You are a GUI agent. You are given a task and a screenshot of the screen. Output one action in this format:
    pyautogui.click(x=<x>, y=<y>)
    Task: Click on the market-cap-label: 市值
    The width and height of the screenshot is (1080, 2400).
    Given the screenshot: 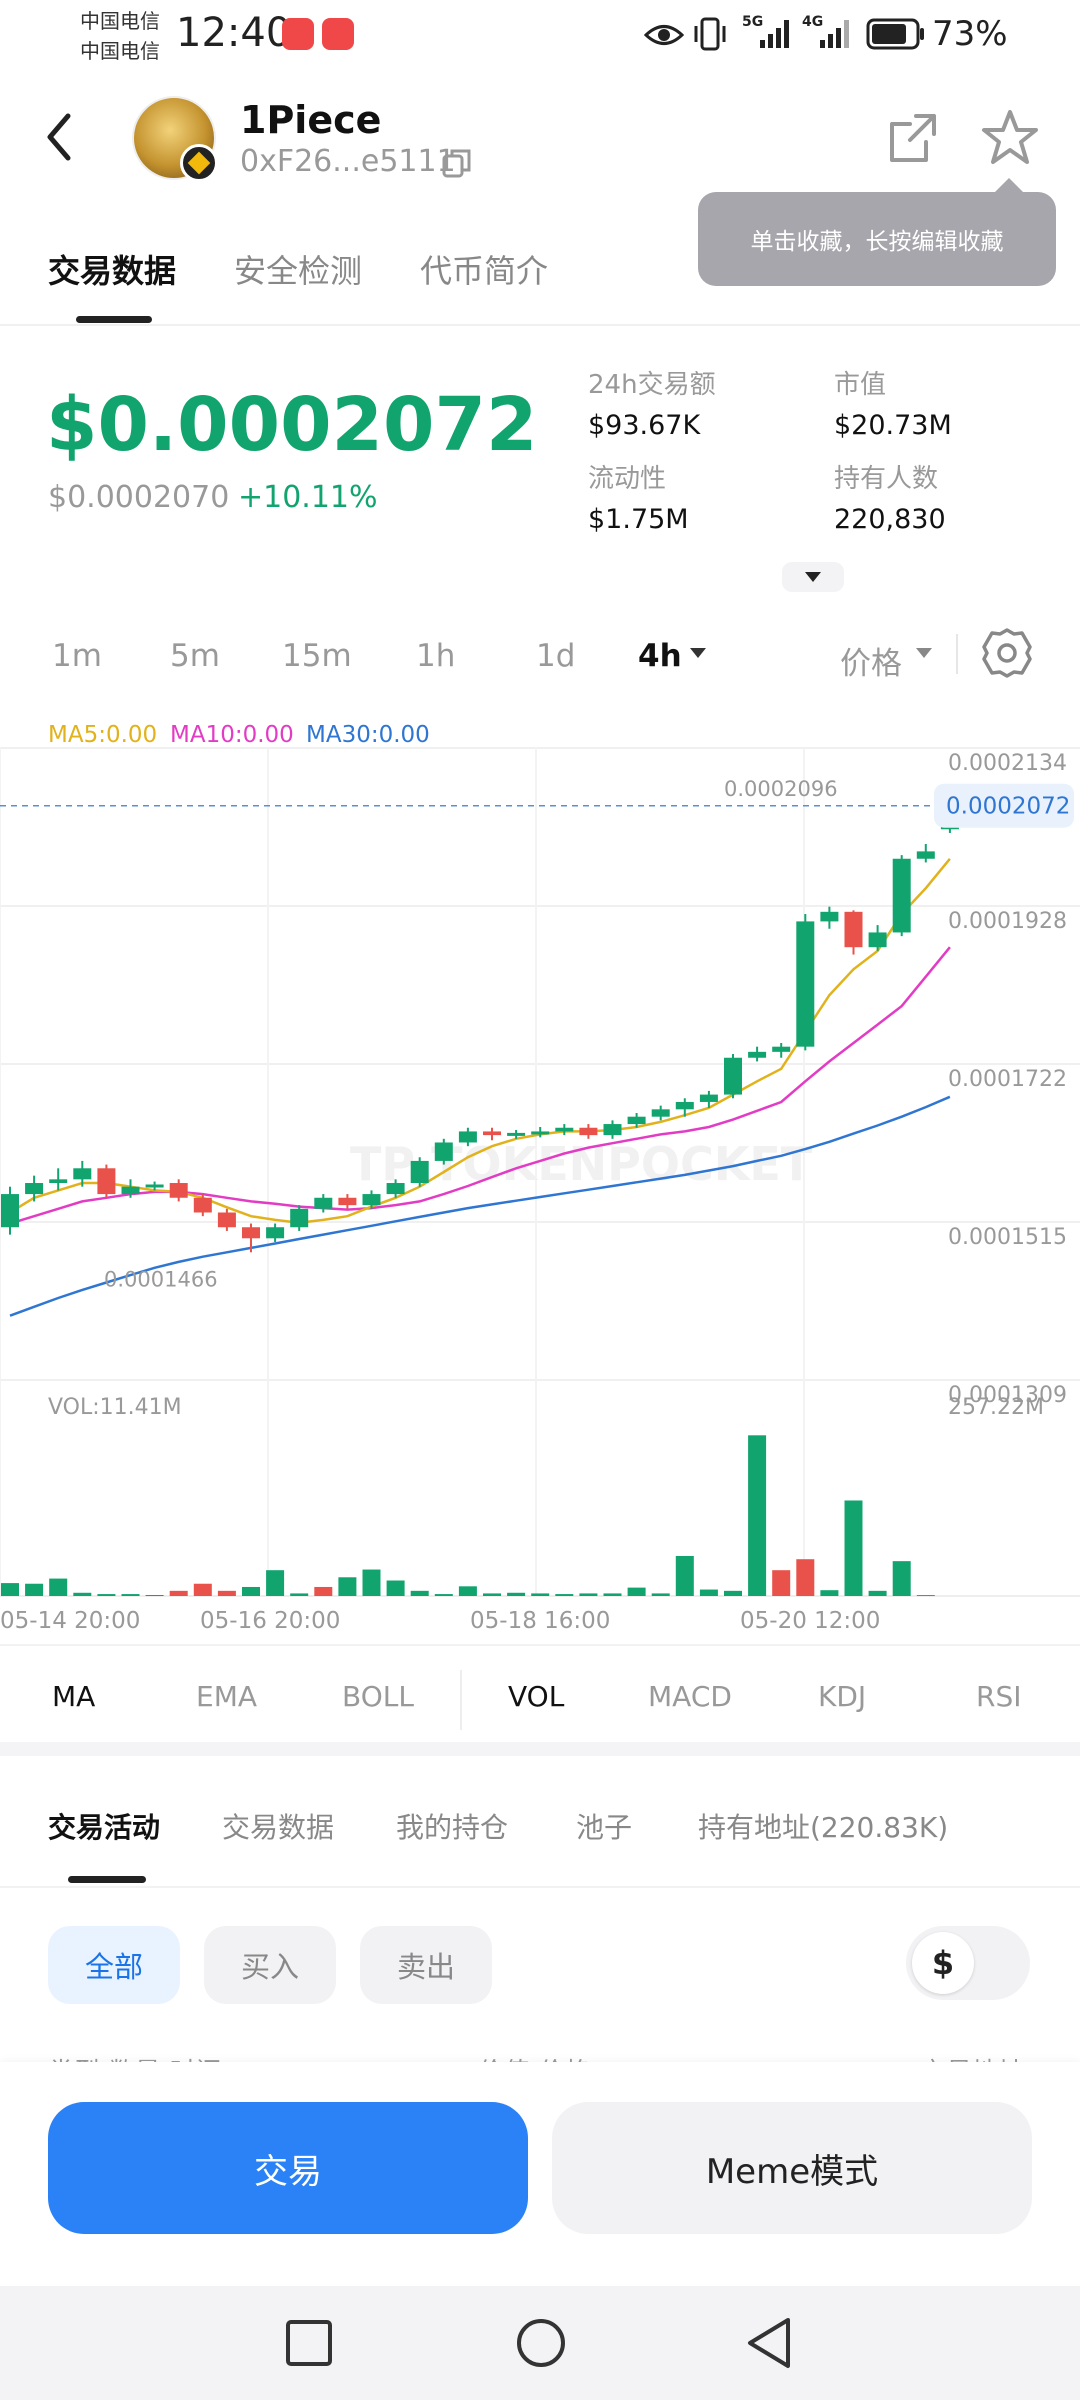 What is the action you would take?
    pyautogui.click(x=860, y=385)
    